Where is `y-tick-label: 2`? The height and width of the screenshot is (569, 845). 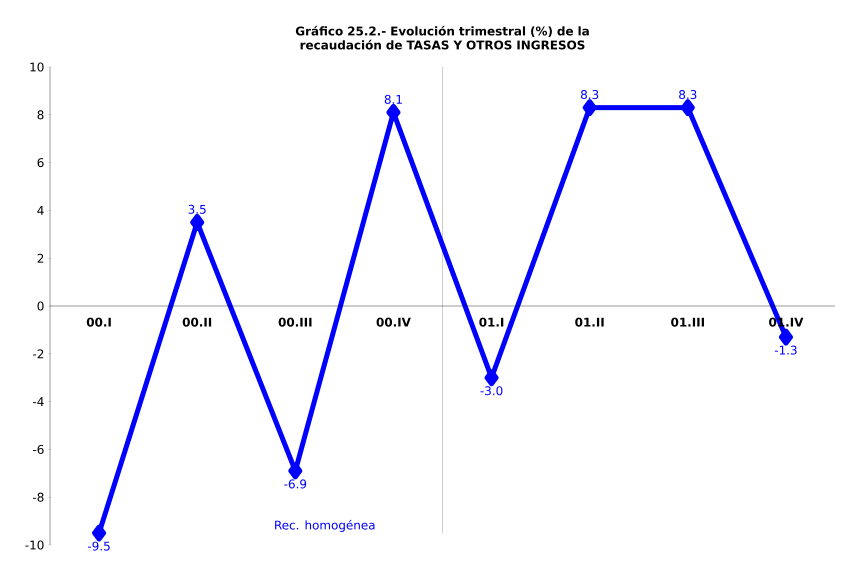
y-tick-label: 2 is located at coordinates (41, 258).